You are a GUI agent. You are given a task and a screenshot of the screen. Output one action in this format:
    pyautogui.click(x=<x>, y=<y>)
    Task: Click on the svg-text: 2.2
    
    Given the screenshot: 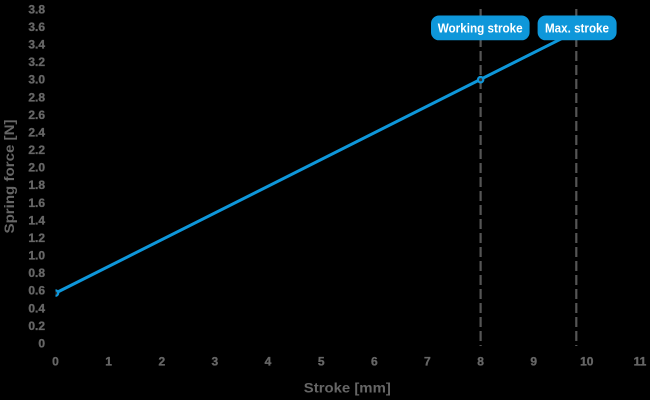 What is the action you would take?
    pyautogui.click(x=36, y=150)
    